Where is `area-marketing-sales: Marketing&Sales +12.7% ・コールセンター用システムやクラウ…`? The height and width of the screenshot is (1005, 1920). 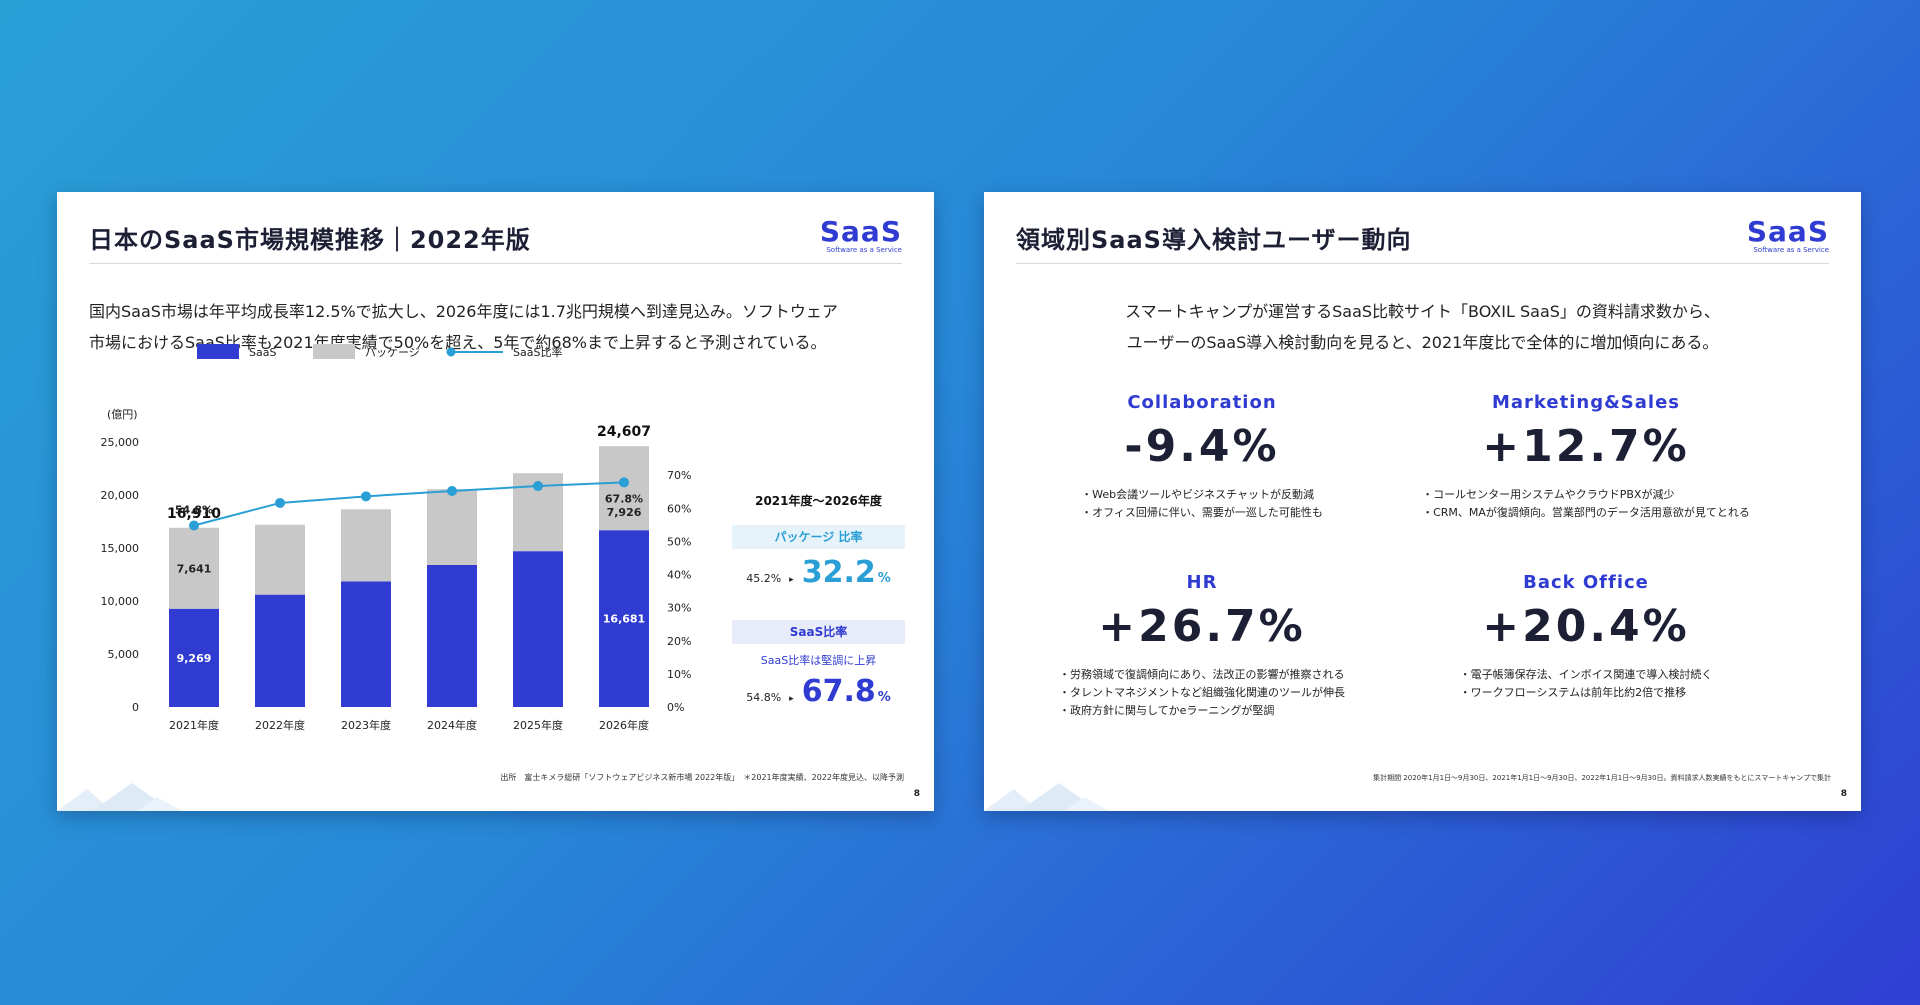 area-marketing-sales: Marketing&Sales +12.7% ・コールセンター用システムやクラウ… is located at coordinates (1586, 457).